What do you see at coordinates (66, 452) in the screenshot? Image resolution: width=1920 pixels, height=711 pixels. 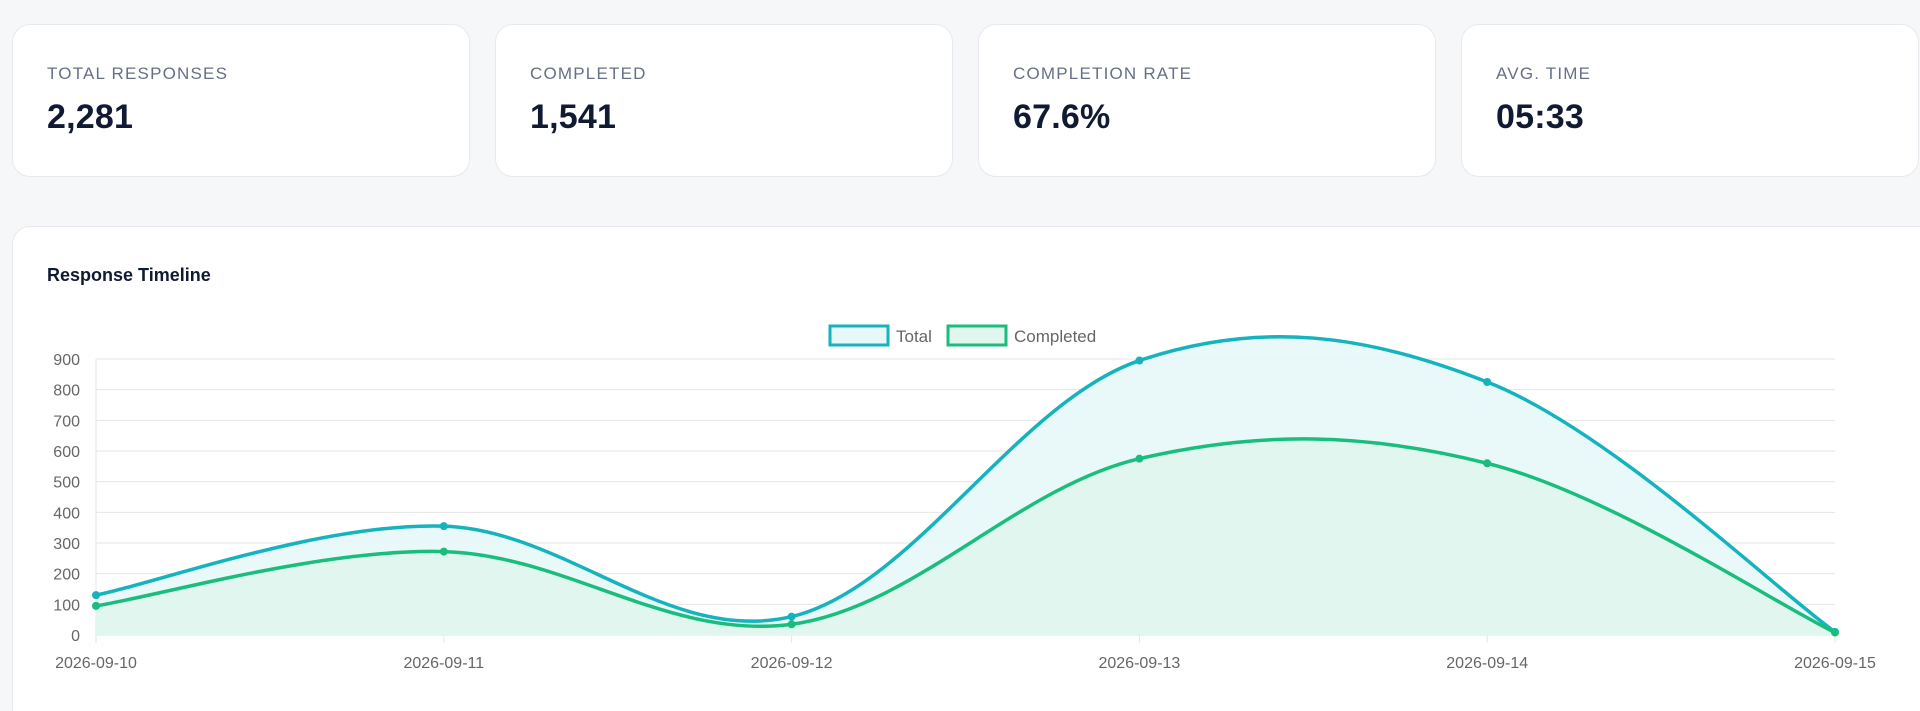 I see `y-tick-label: 600` at bounding box center [66, 452].